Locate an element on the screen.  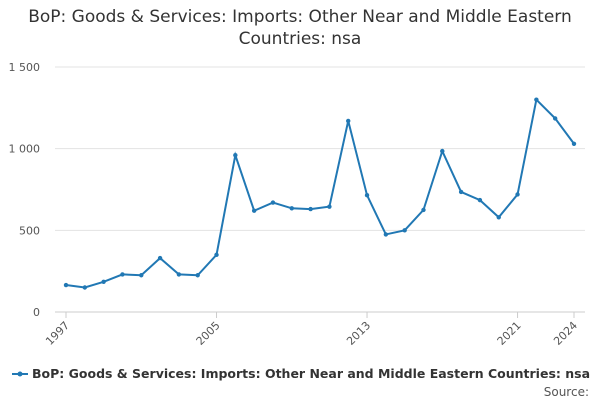
x-tick-label: 1997 is located at coordinates (57, 333).